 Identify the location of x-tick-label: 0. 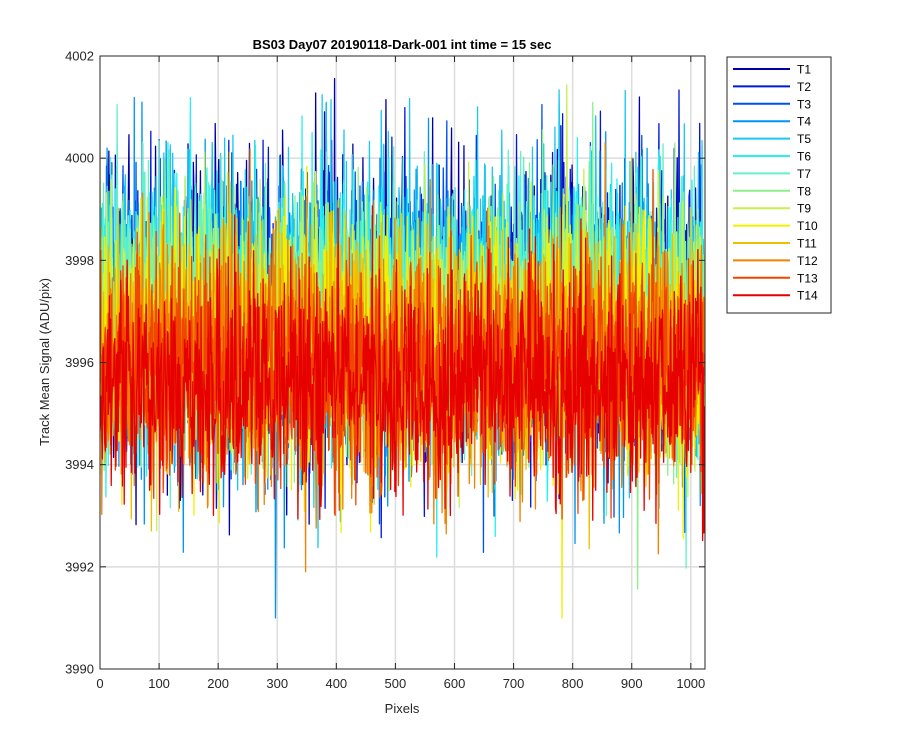
(99, 683).